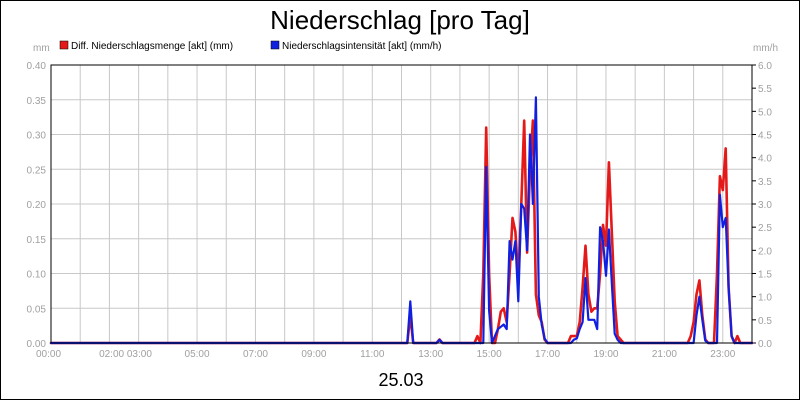 The image size is (800, 400). Describe the element at coordinates (765, 182) in the screenshot. I see `y-right-tick-label: 3.5` at that location.